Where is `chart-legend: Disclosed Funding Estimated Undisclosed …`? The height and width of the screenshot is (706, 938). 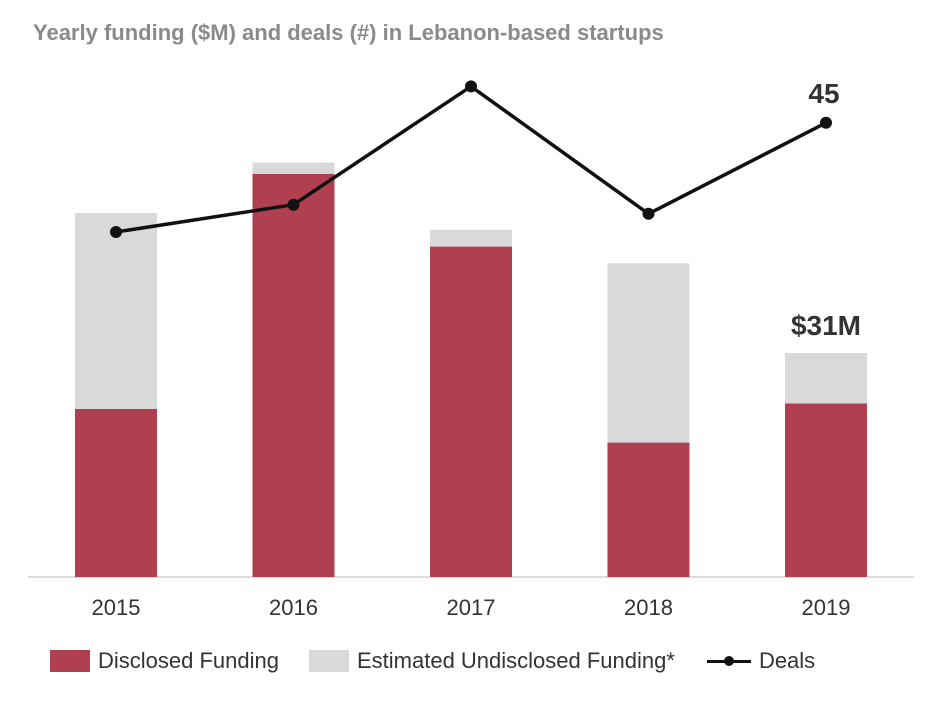
chart-legend: Disclosed Funding Estimated Undisclosed … is located at coordinates (432, 661).